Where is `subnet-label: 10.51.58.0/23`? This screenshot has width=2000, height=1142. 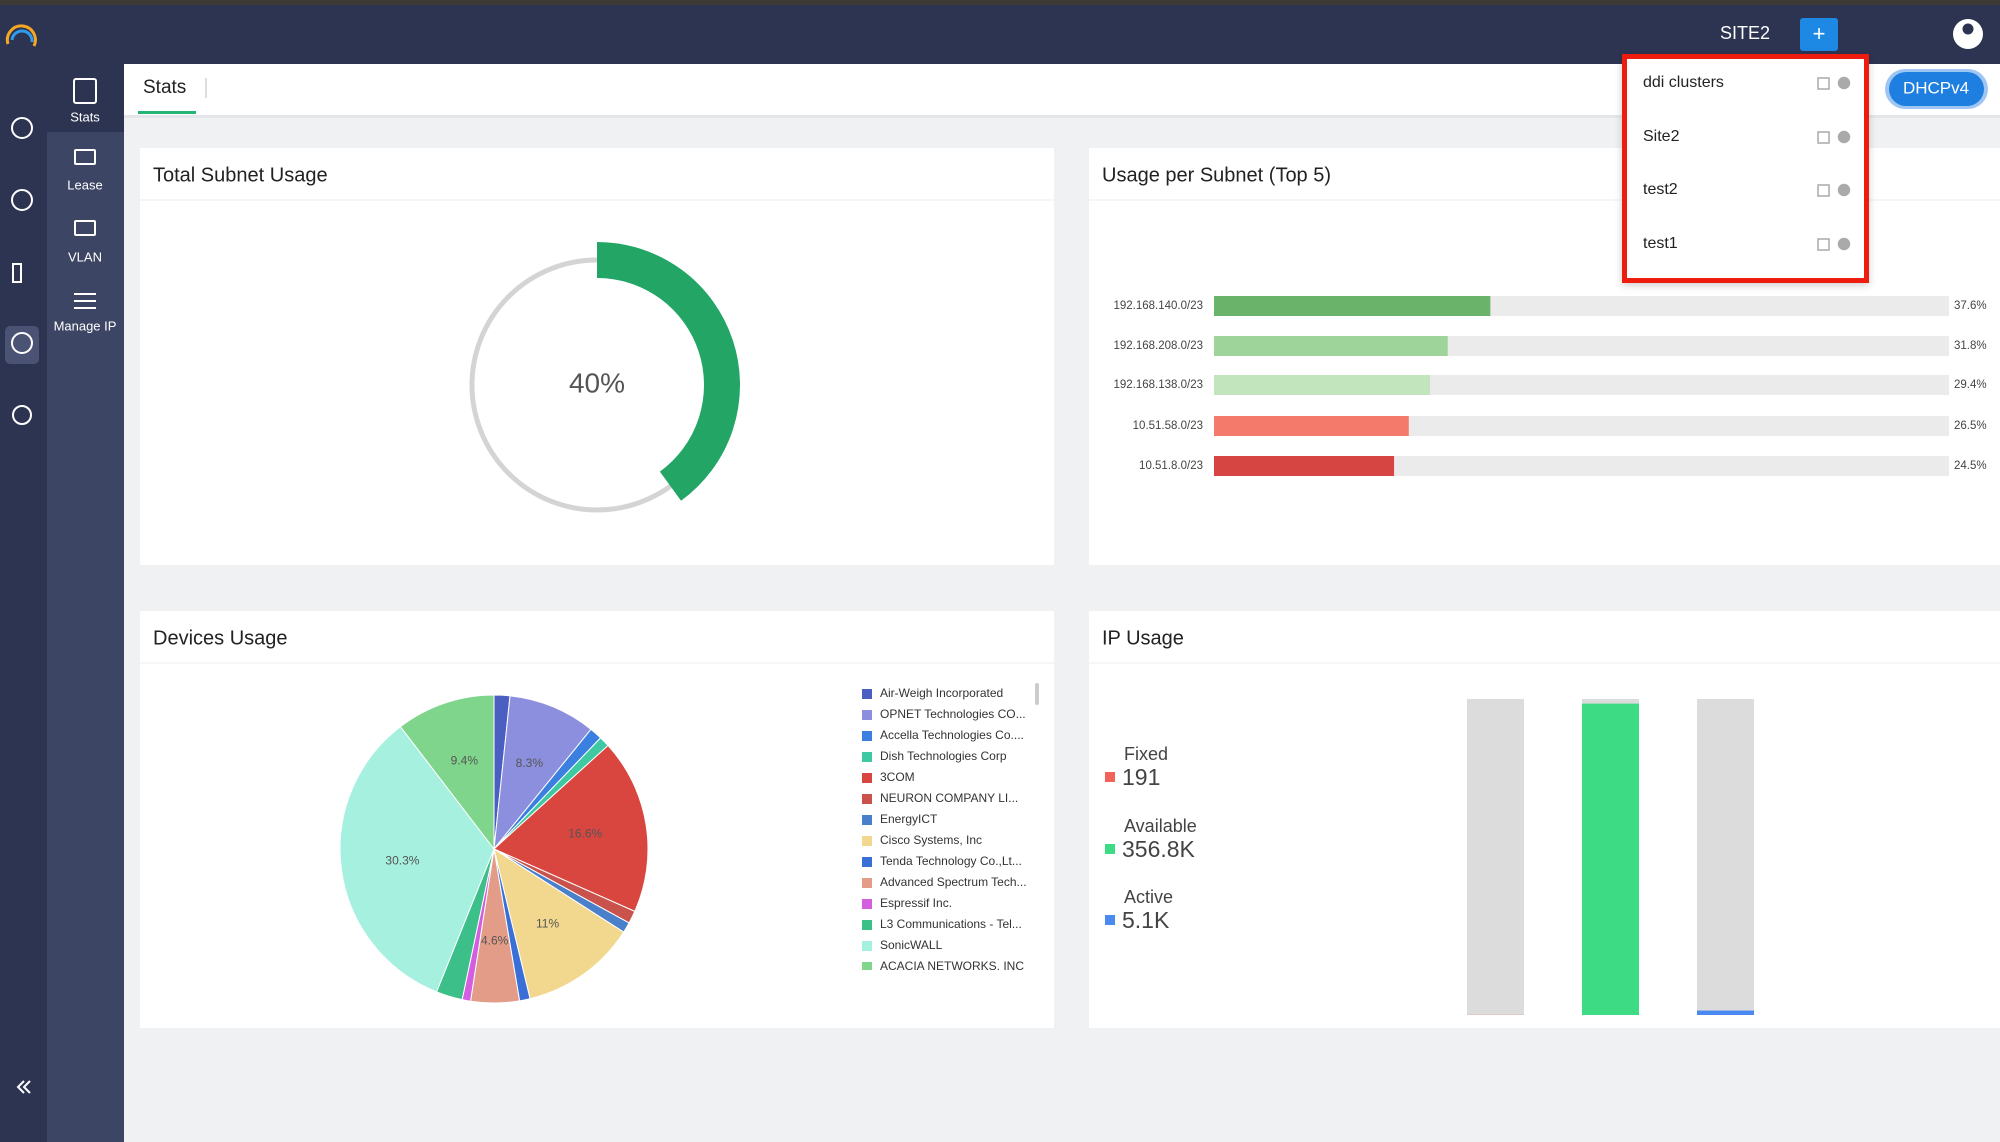 subnet-label: 10.51.58.0/23 is located at coordinates (1168, 426).